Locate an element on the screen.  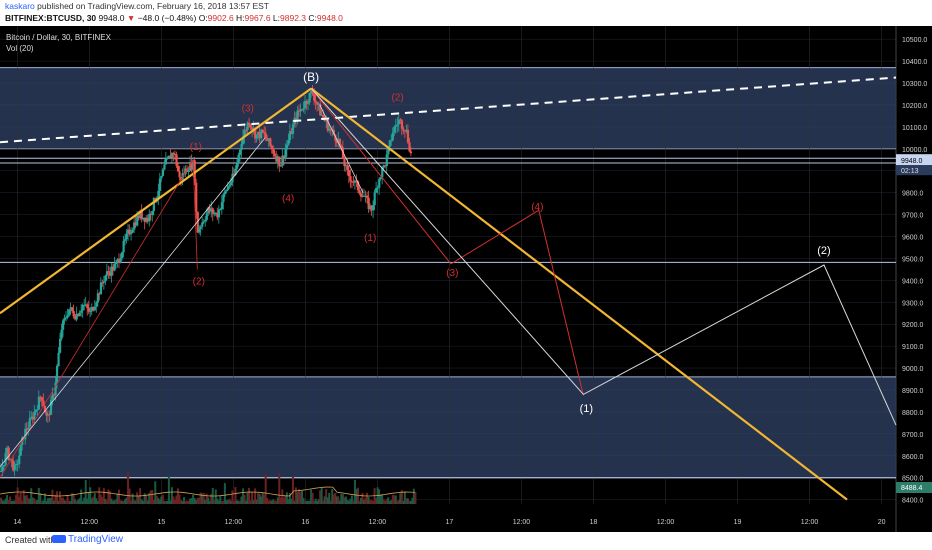
wave-label: (4) is located at coordinates (288, 198).